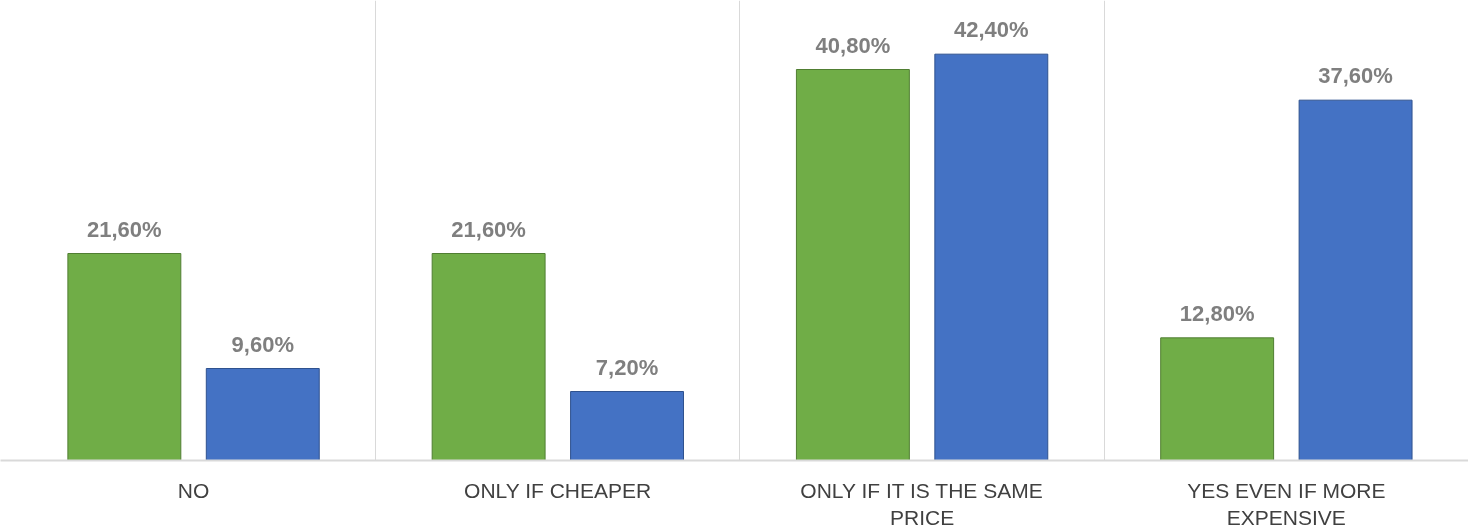 The image size is (1468, 532). I want to click on data-label: 7,20%, so click(627, 367).